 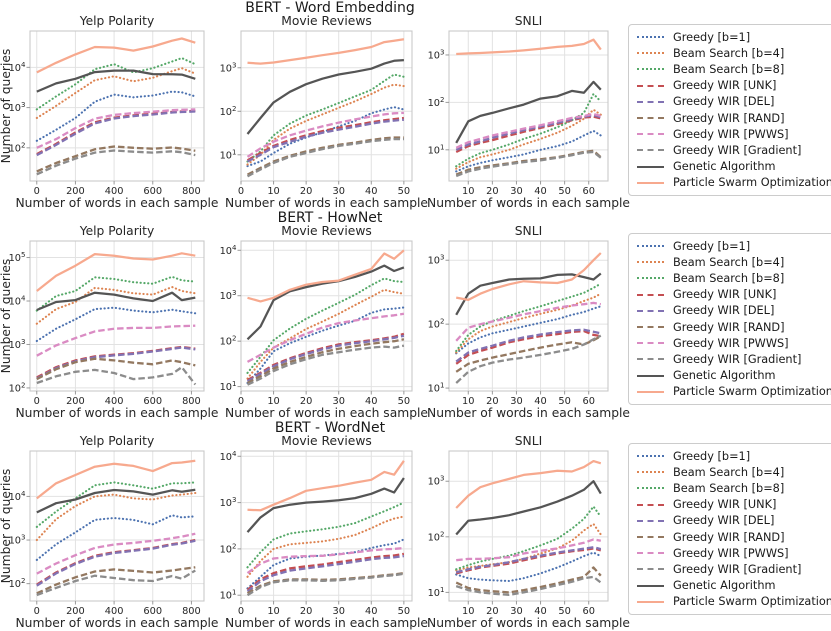 I want to click on legend-label: Beam Search [b=4], so click(x=729, y=472).